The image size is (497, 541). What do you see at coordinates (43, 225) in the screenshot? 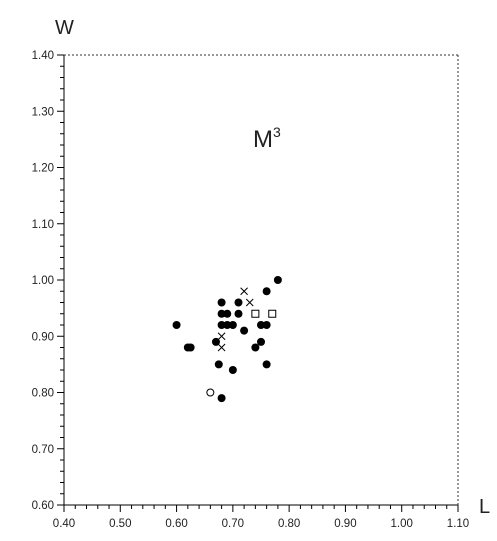
I see `y-tick-label: 1.10` at bounding box center [43, 225].